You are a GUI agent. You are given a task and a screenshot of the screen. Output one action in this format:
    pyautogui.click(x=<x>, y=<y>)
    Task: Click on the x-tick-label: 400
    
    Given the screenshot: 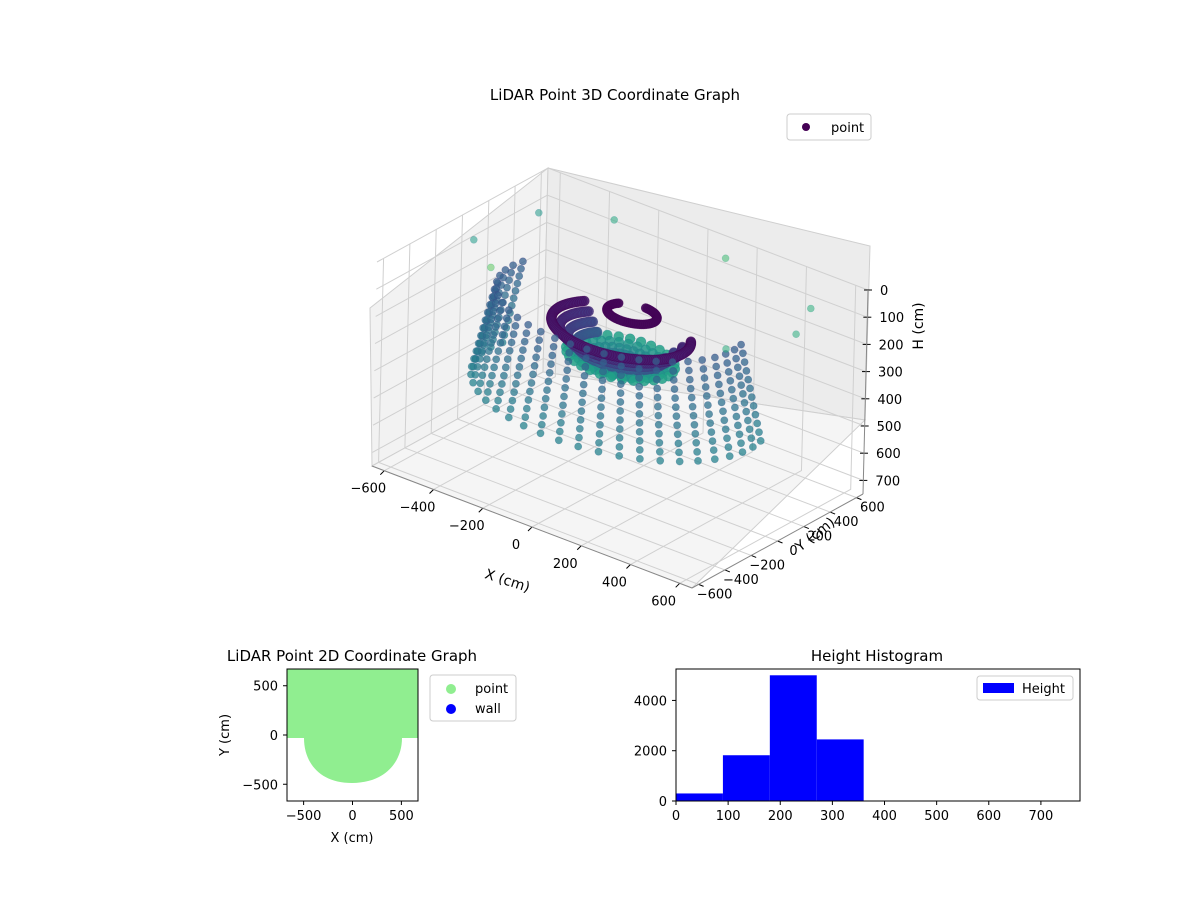 What is the action you would take?
    pyautogui.click(x=614, y=583)
    